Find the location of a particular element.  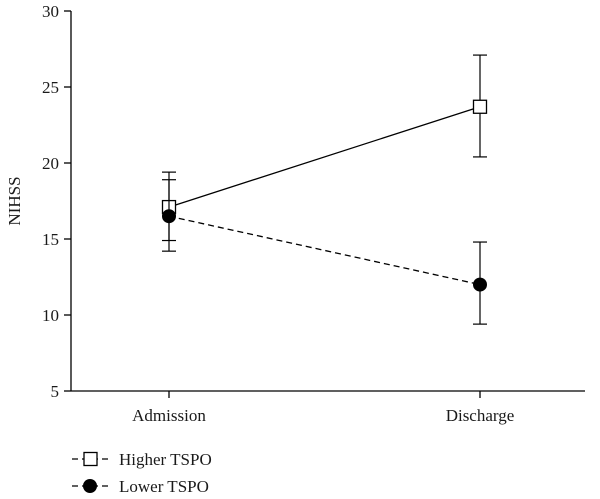

y-ticks: 5 10 15 20 25 30 is located at coordinates (56, 201).